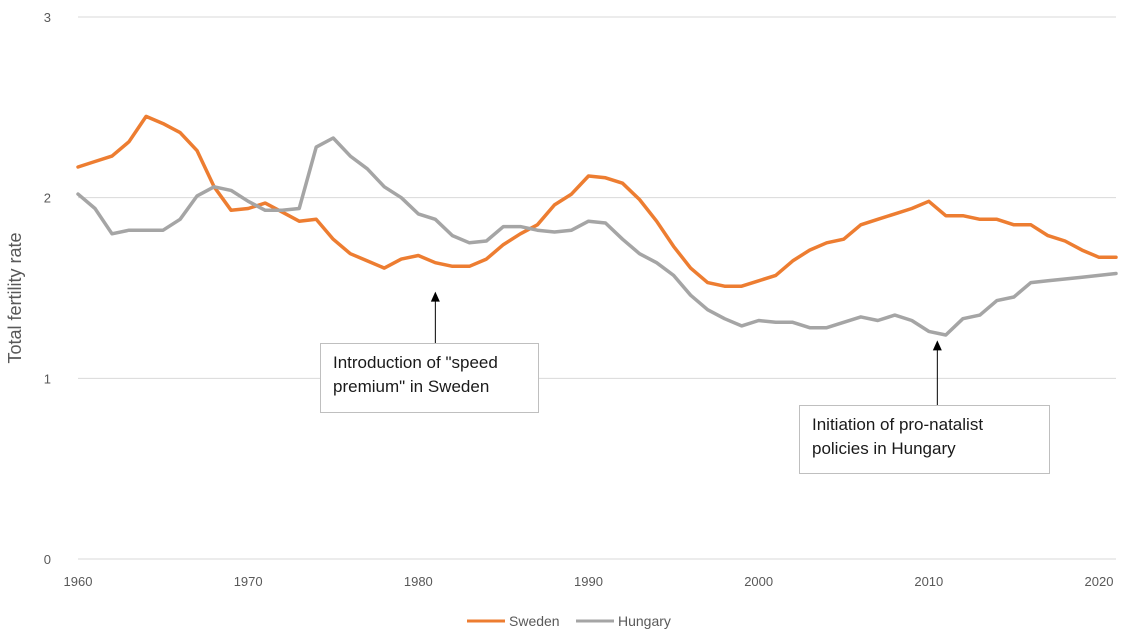 The height and width of the screenshot is (635, 1121). I want to click on y-tick-label: 3, so click(47, 17).